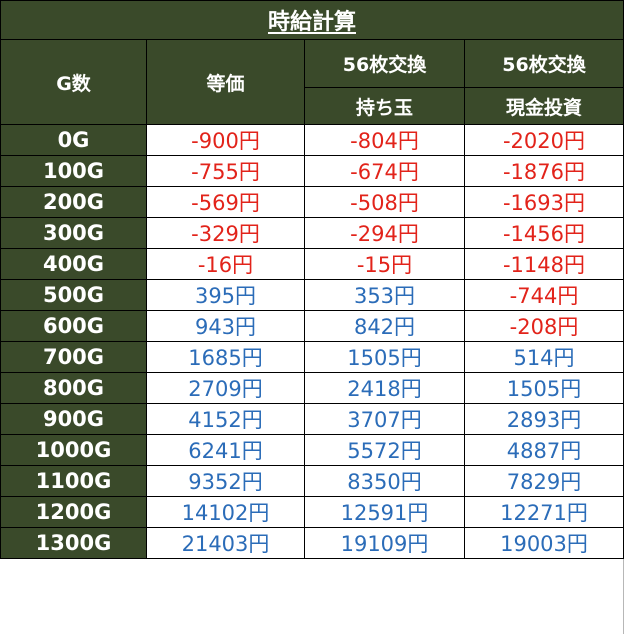 The image size is (632, 634). What do you see at coordinates (225, 450) in the screenshot?
I see `equal-value-cell: 6241円` at bounding box center [225, 450].